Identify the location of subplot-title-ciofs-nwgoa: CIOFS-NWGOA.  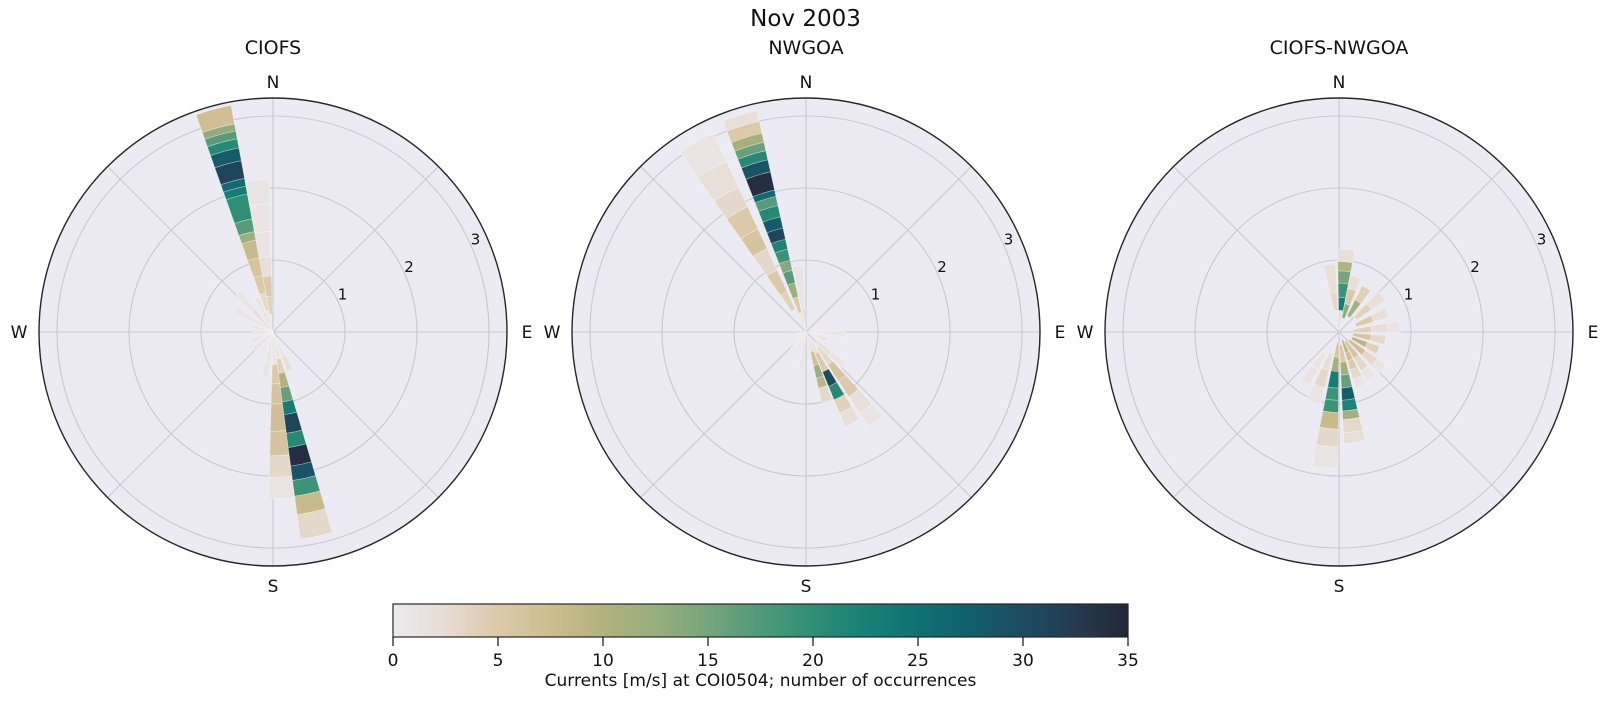
(1339, 48).